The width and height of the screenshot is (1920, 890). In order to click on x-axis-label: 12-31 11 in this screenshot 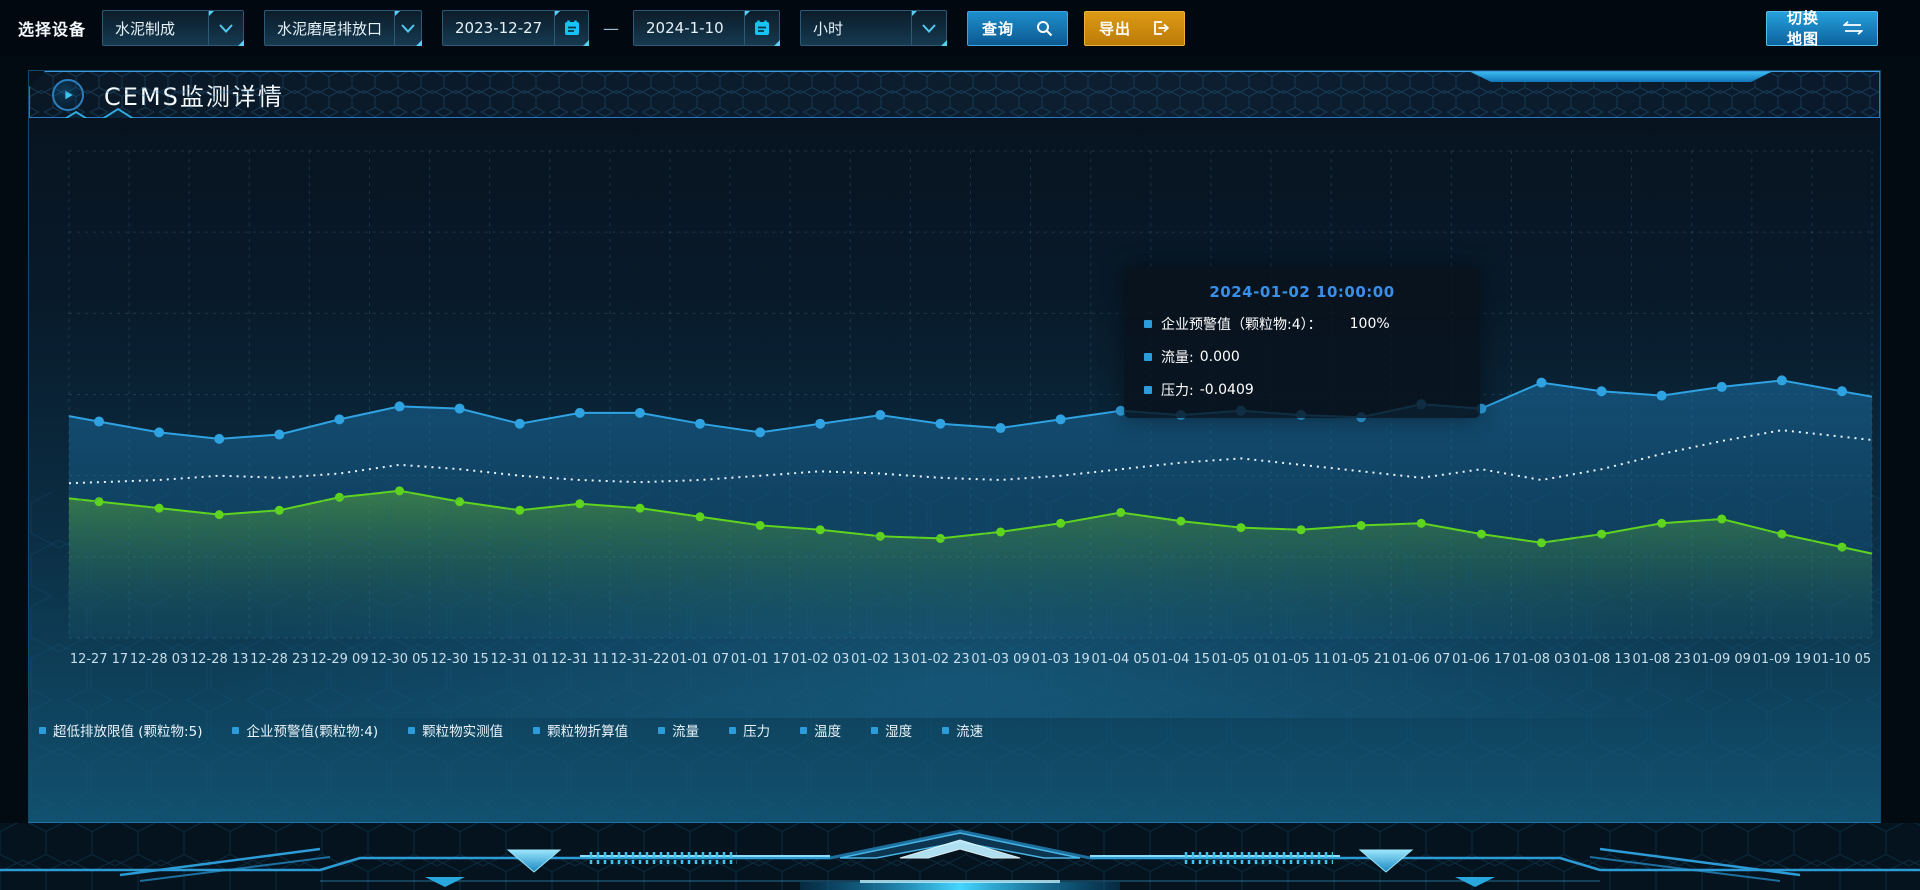, I will do `click(580, 659)`.